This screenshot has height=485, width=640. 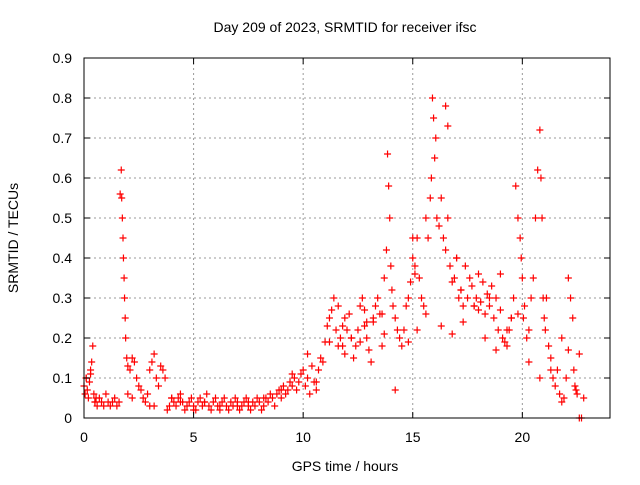 I want to click on x-axis-label: GPS time / hours, so click(x=345, y=466).